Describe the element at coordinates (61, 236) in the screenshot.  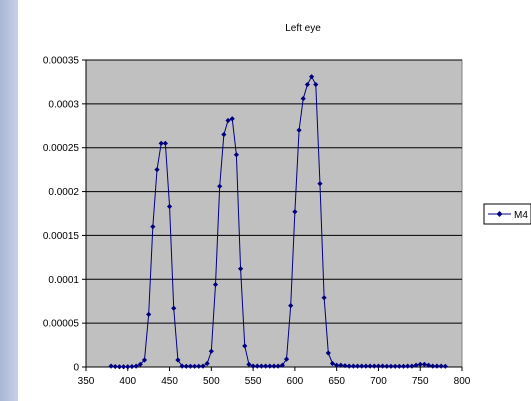
I see `y-tick-label: 0.00015` at that location.